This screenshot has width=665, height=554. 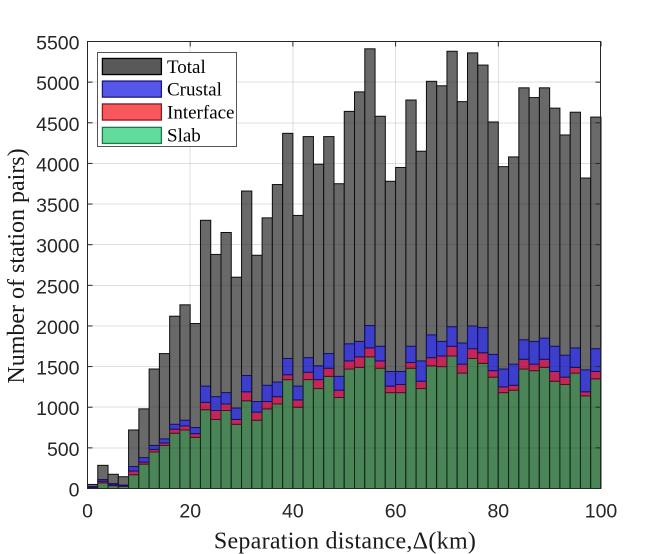 What do you see at coordinates (58, 409) in the screenshot?
I see `svg-text: 1000` at bounding box center [58, 409].